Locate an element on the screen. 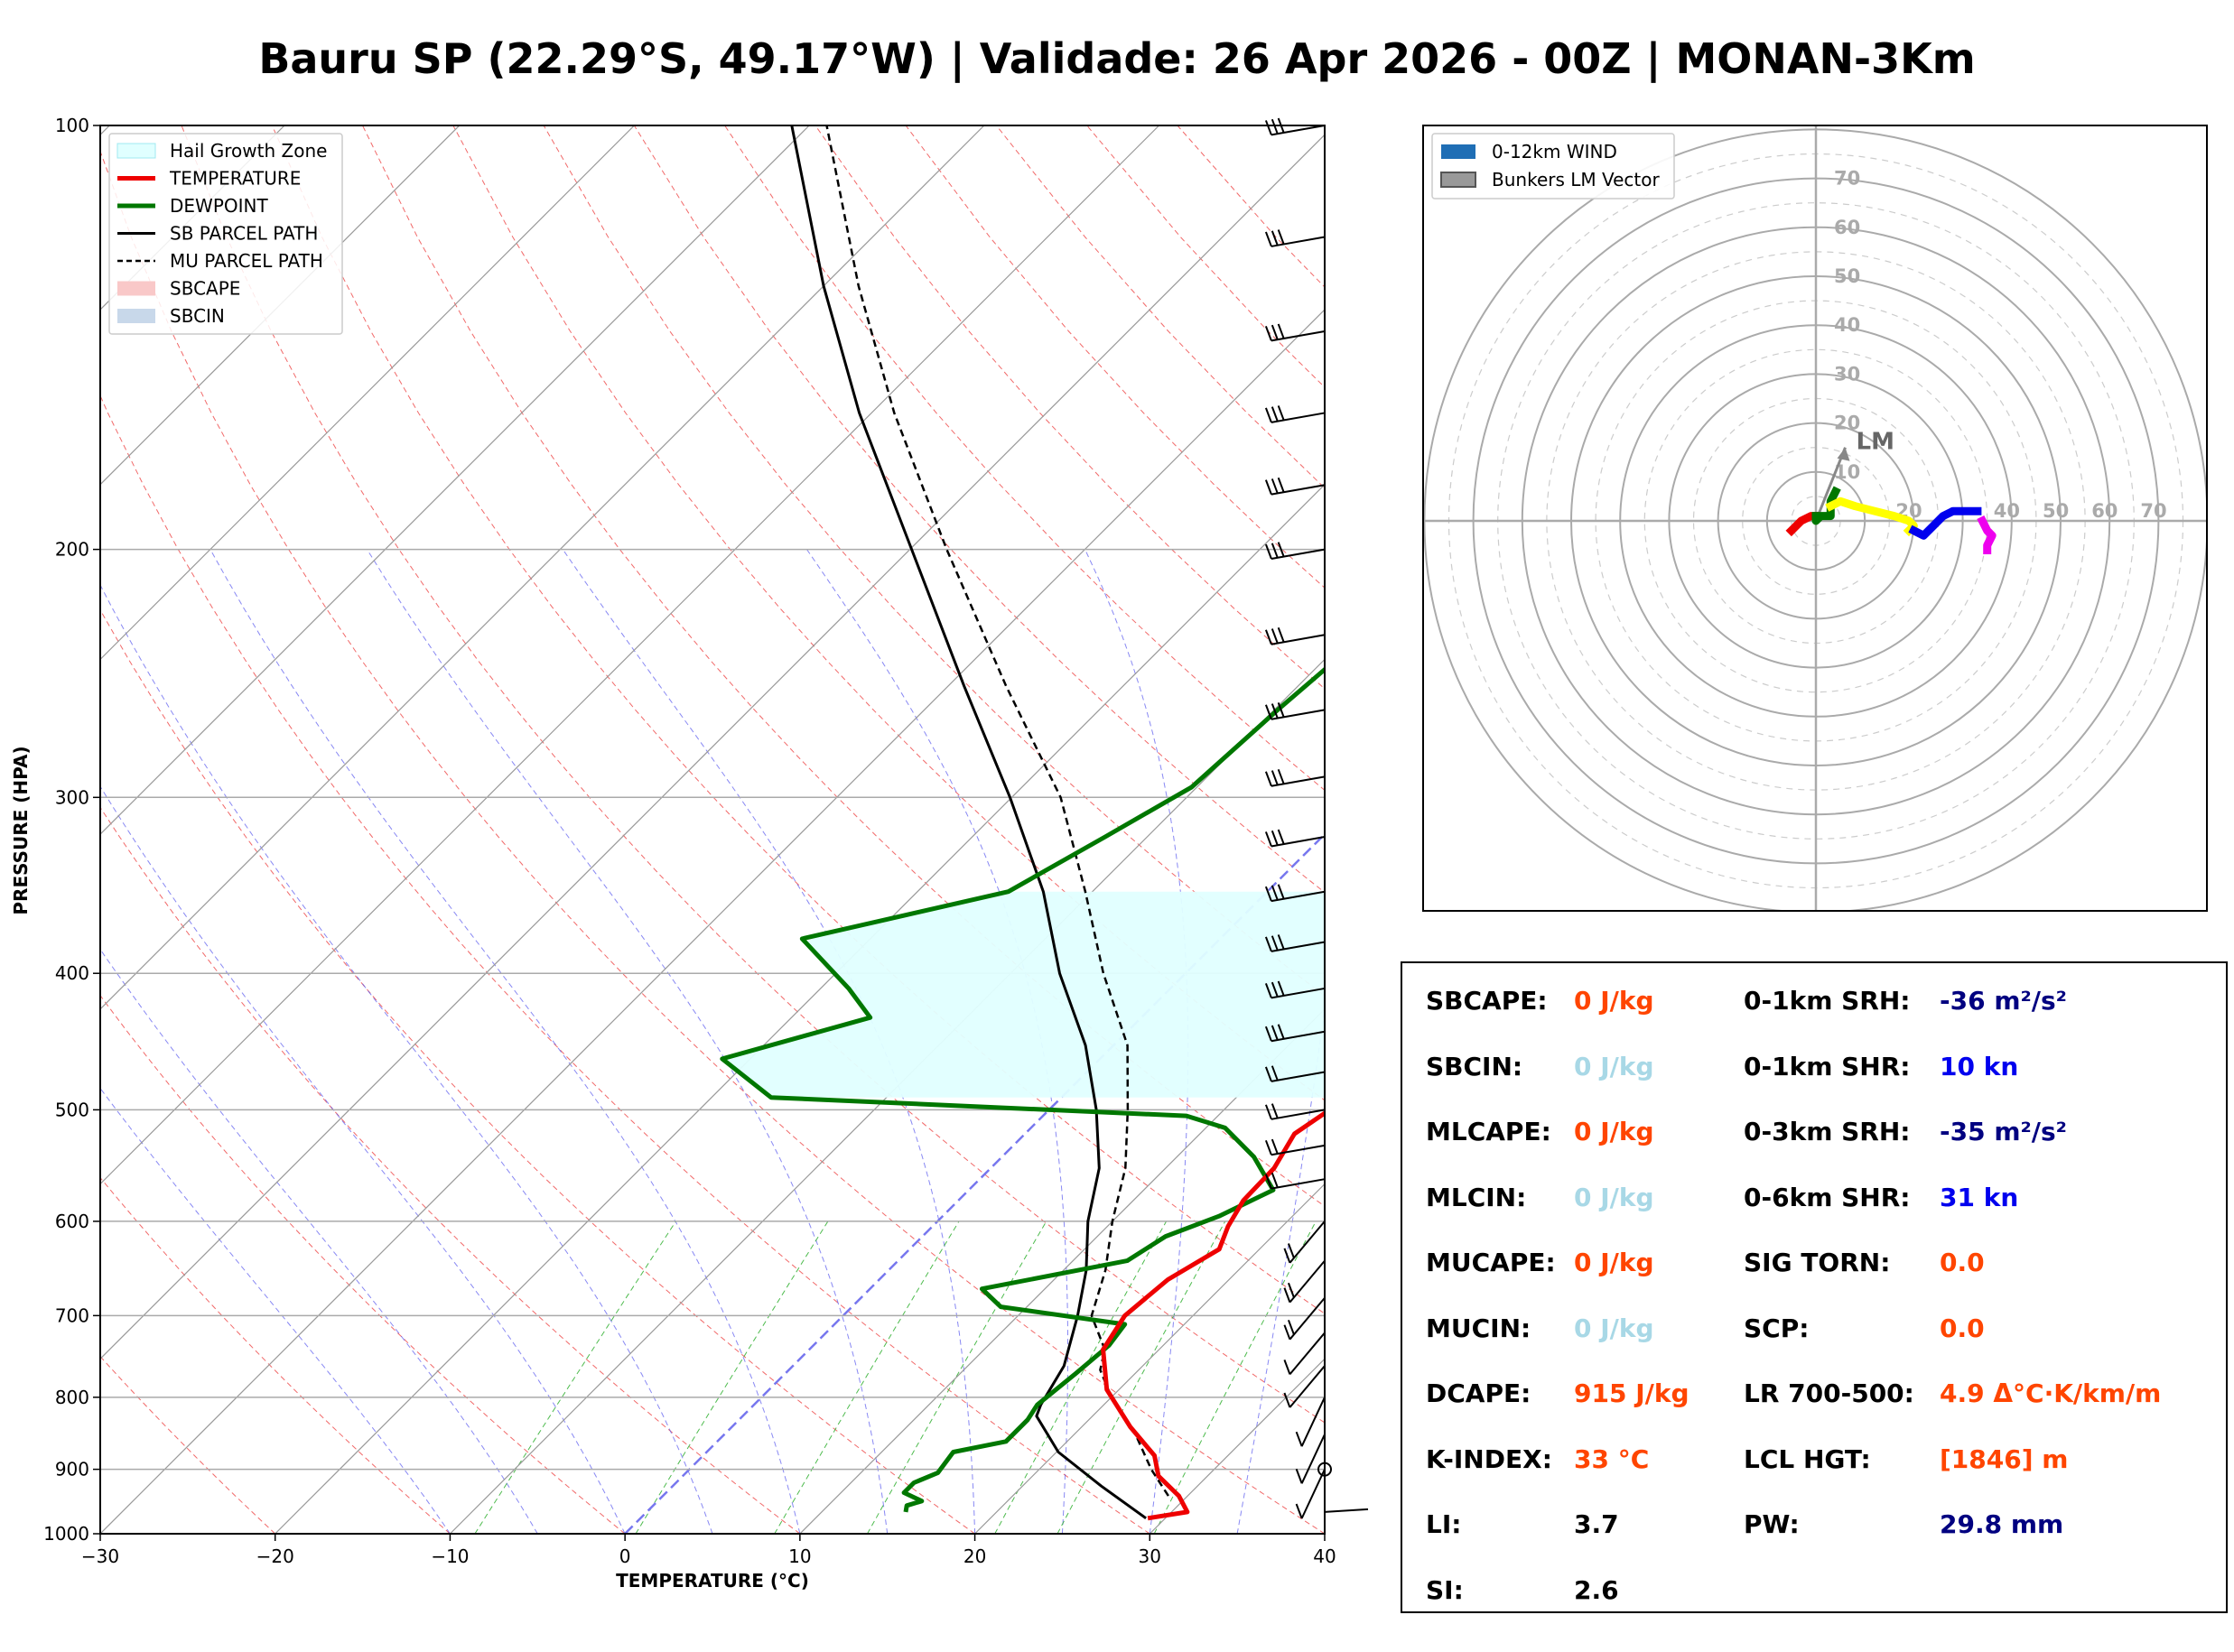 This screenshot has height=1652, width=2234. temperature-line is located at coordinates (1213, 1315).